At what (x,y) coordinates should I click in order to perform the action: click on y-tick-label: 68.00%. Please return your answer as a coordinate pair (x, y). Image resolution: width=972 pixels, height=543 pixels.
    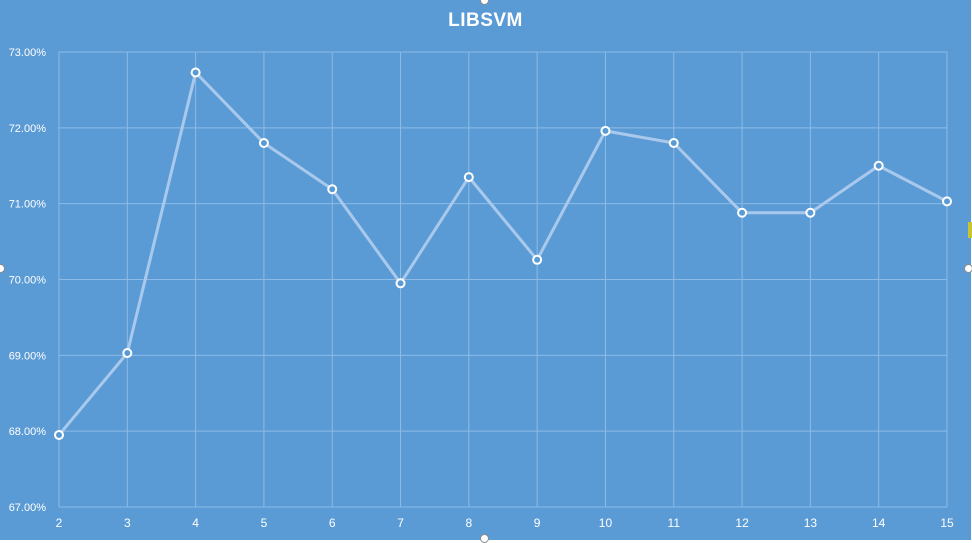
    Looking at the image, I should click on (28, 432).